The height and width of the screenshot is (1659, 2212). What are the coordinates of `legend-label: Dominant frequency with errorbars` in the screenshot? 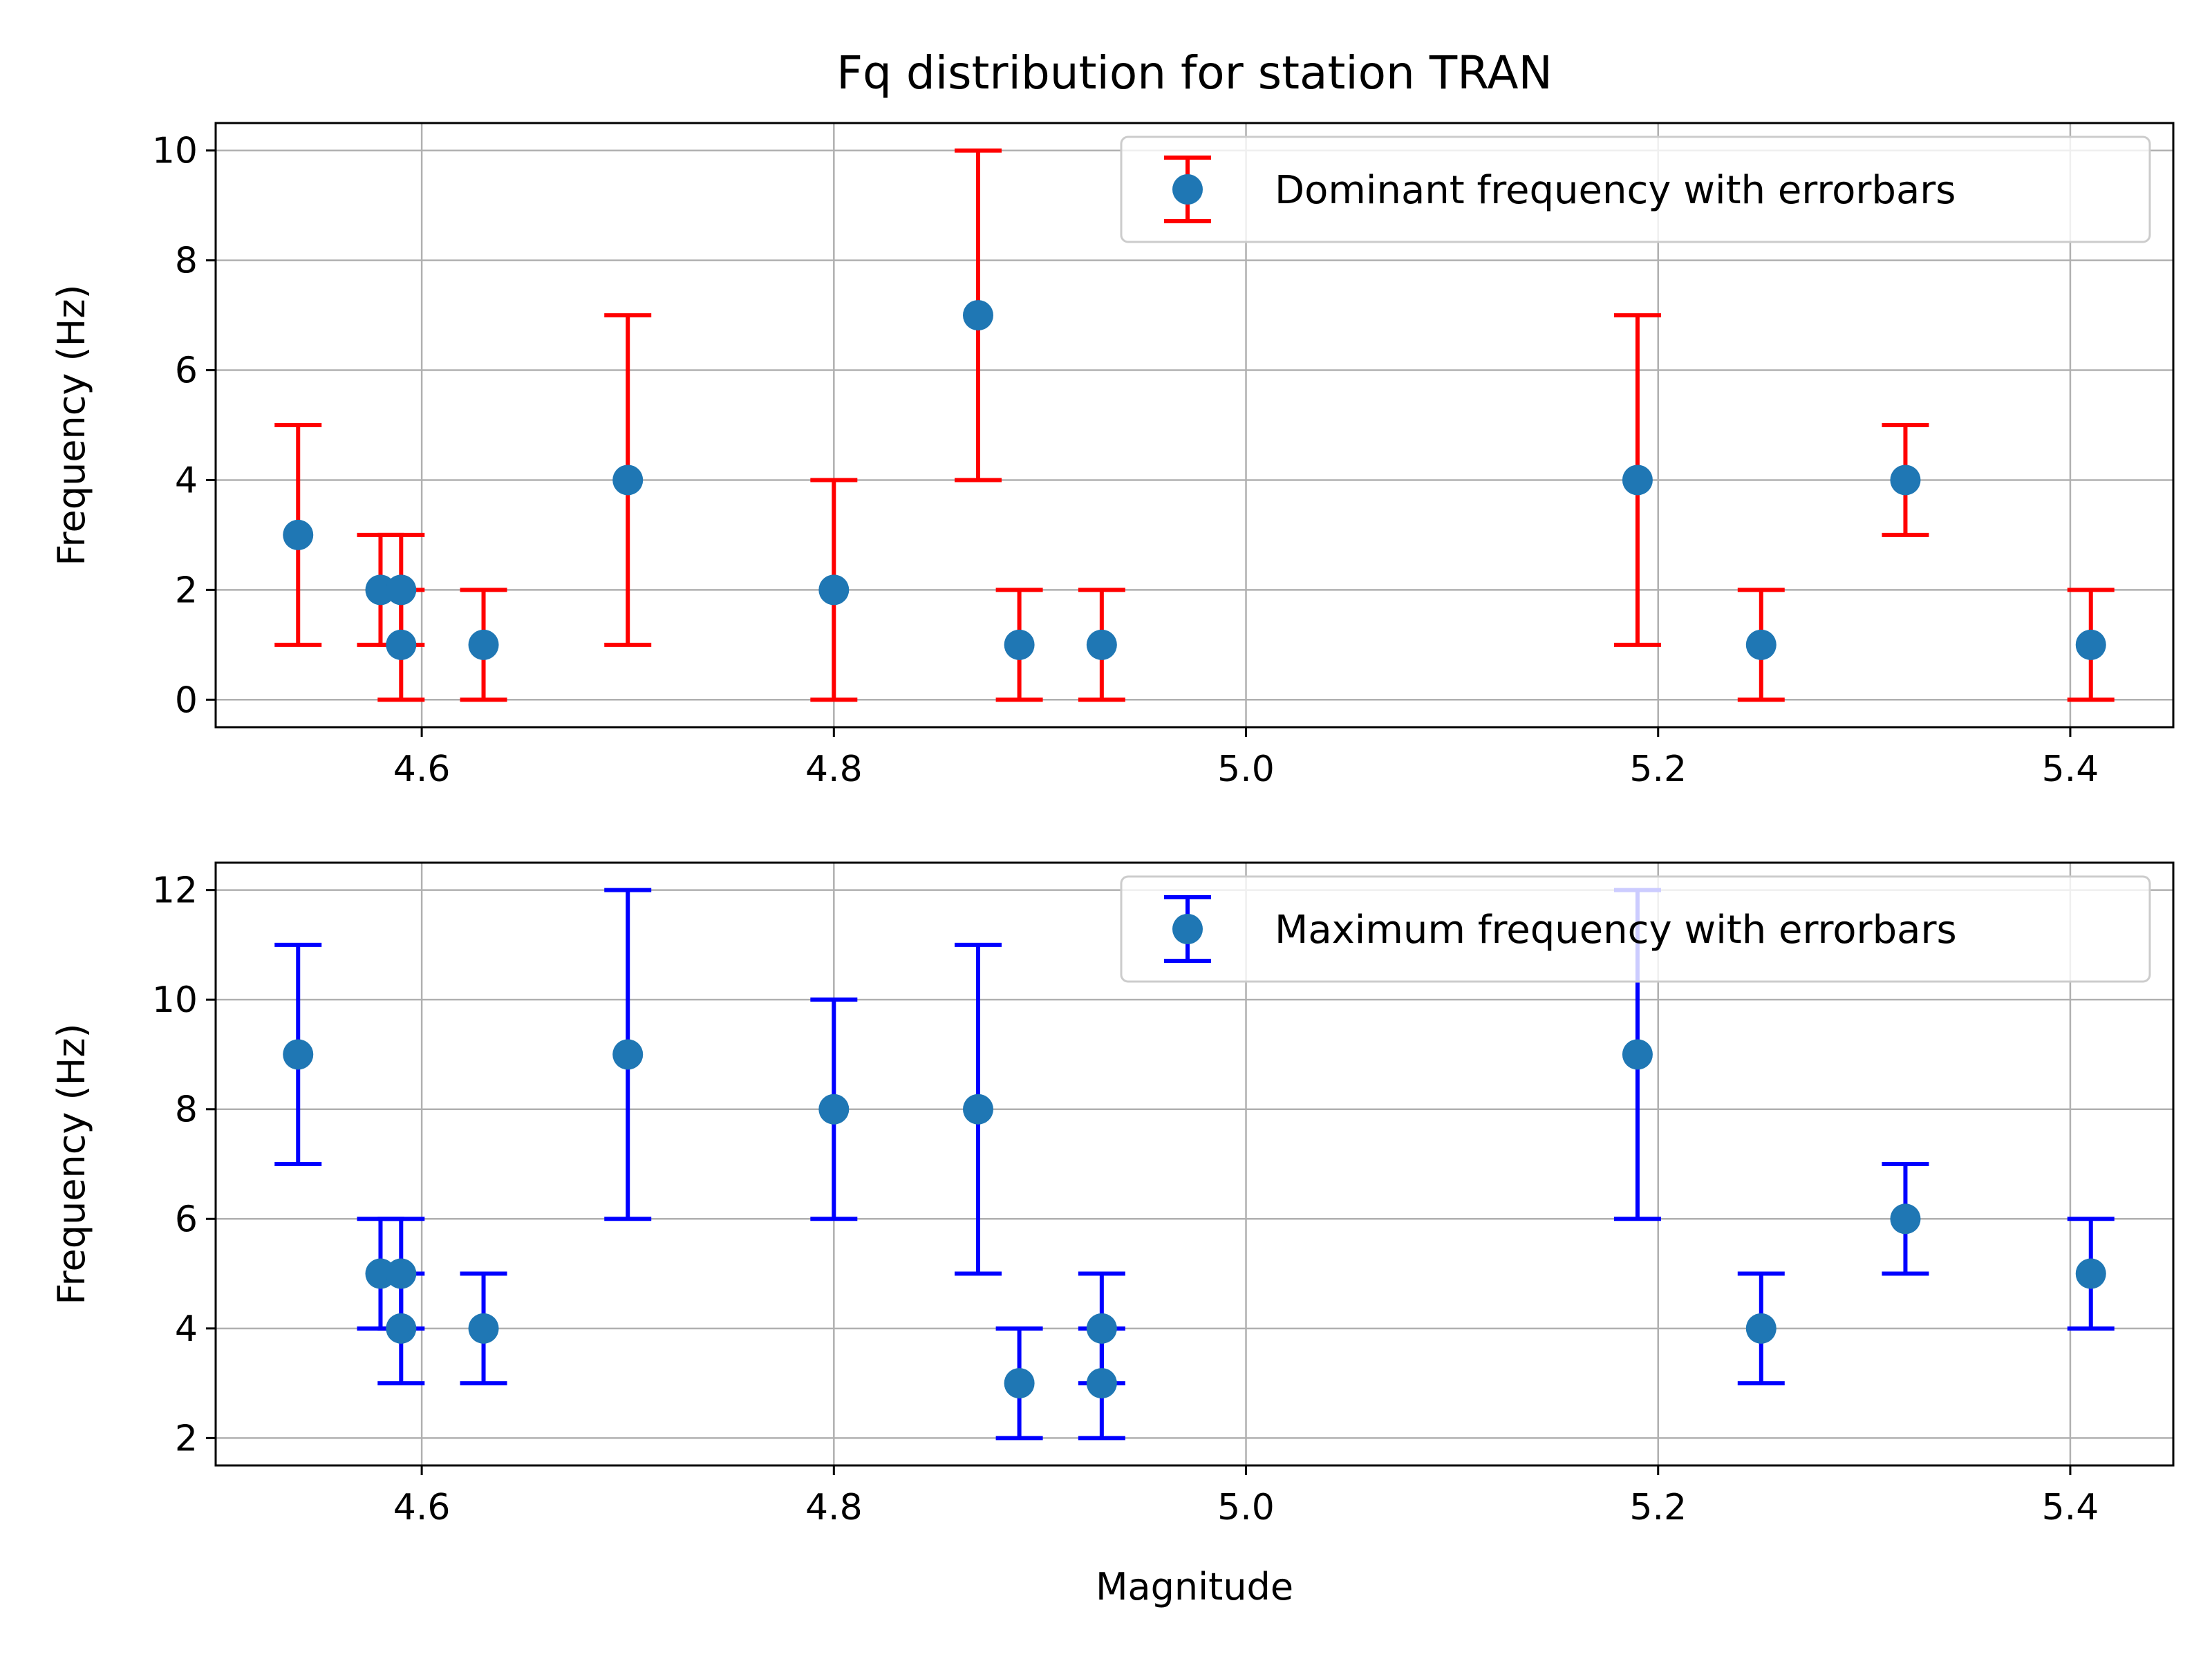 It's located at (1615, 191).